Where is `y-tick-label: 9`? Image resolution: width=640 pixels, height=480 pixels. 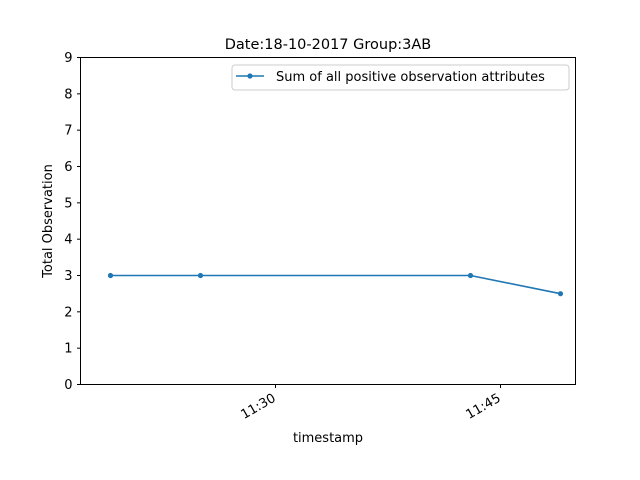 y-tick-label: 9 is located at coordinates (68, 58).